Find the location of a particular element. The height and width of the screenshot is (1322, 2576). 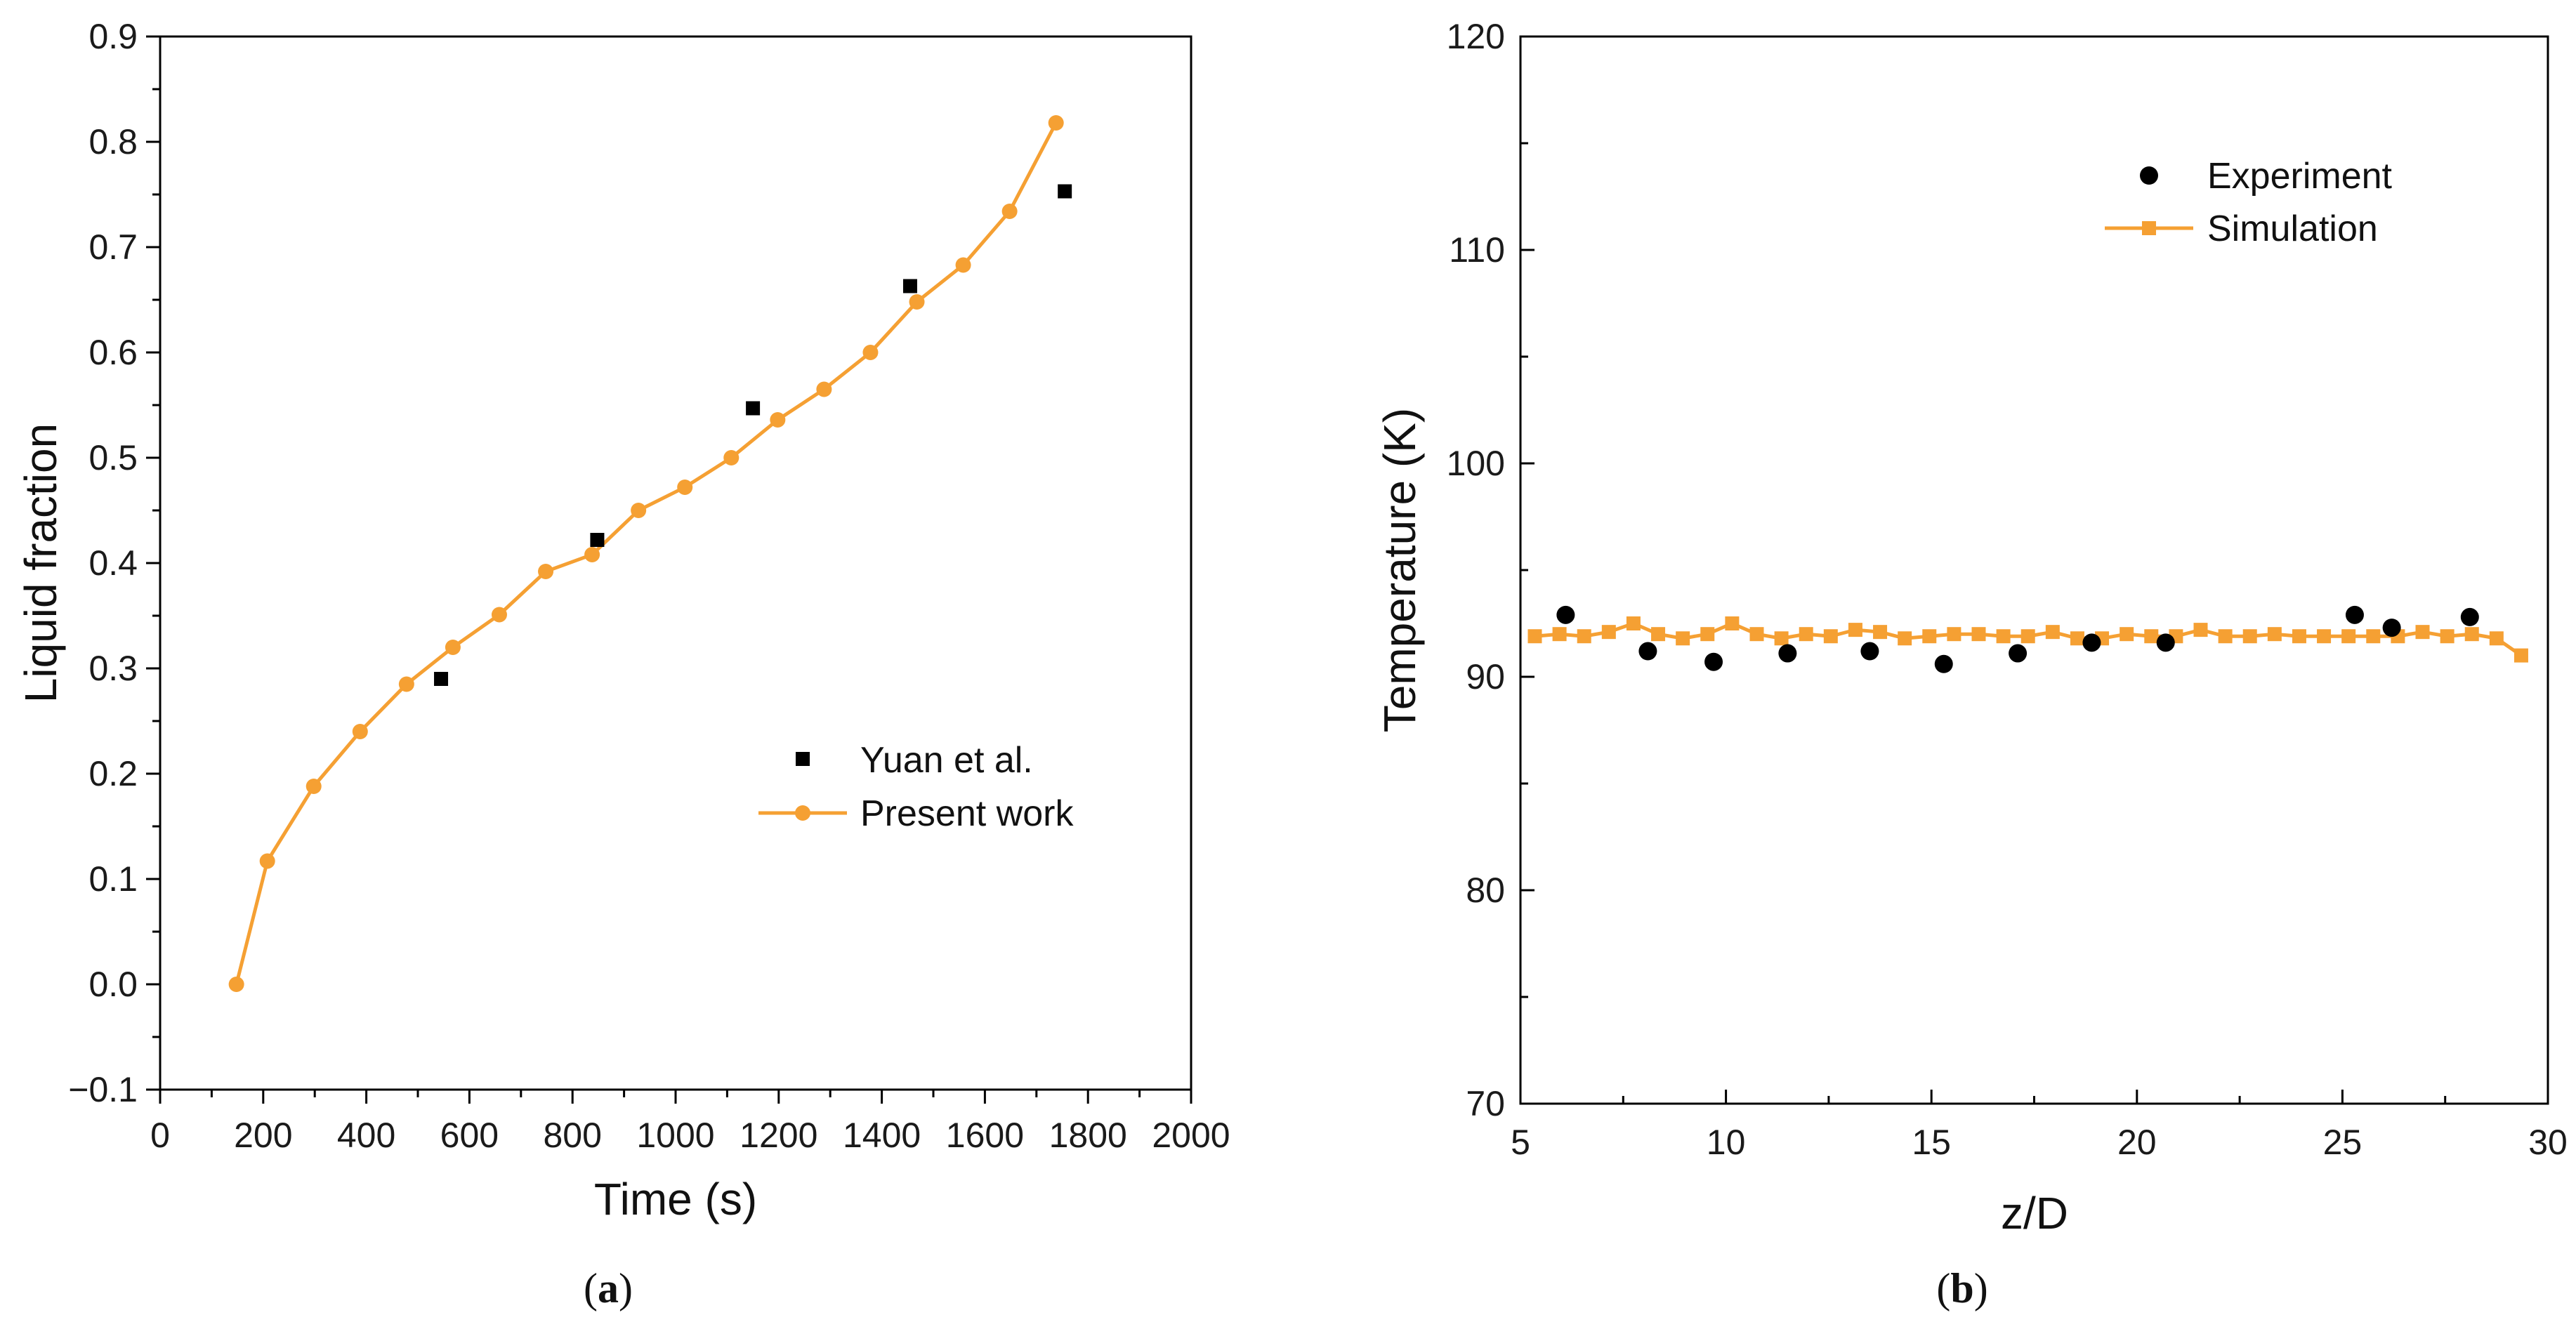

y-tick-label: 0.7 is located at coordinates (113, 247).